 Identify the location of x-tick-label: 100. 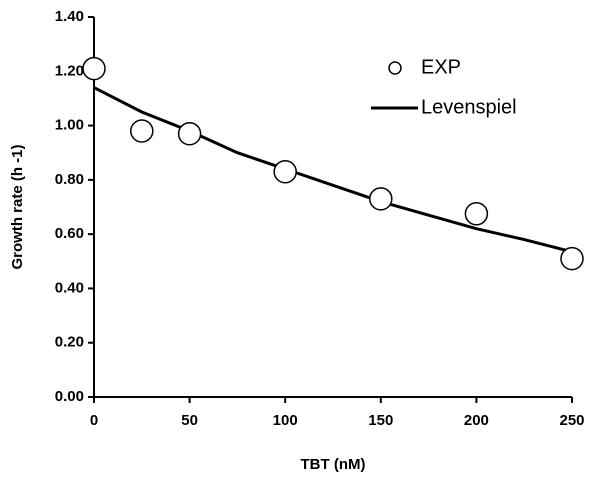
(285, 420).